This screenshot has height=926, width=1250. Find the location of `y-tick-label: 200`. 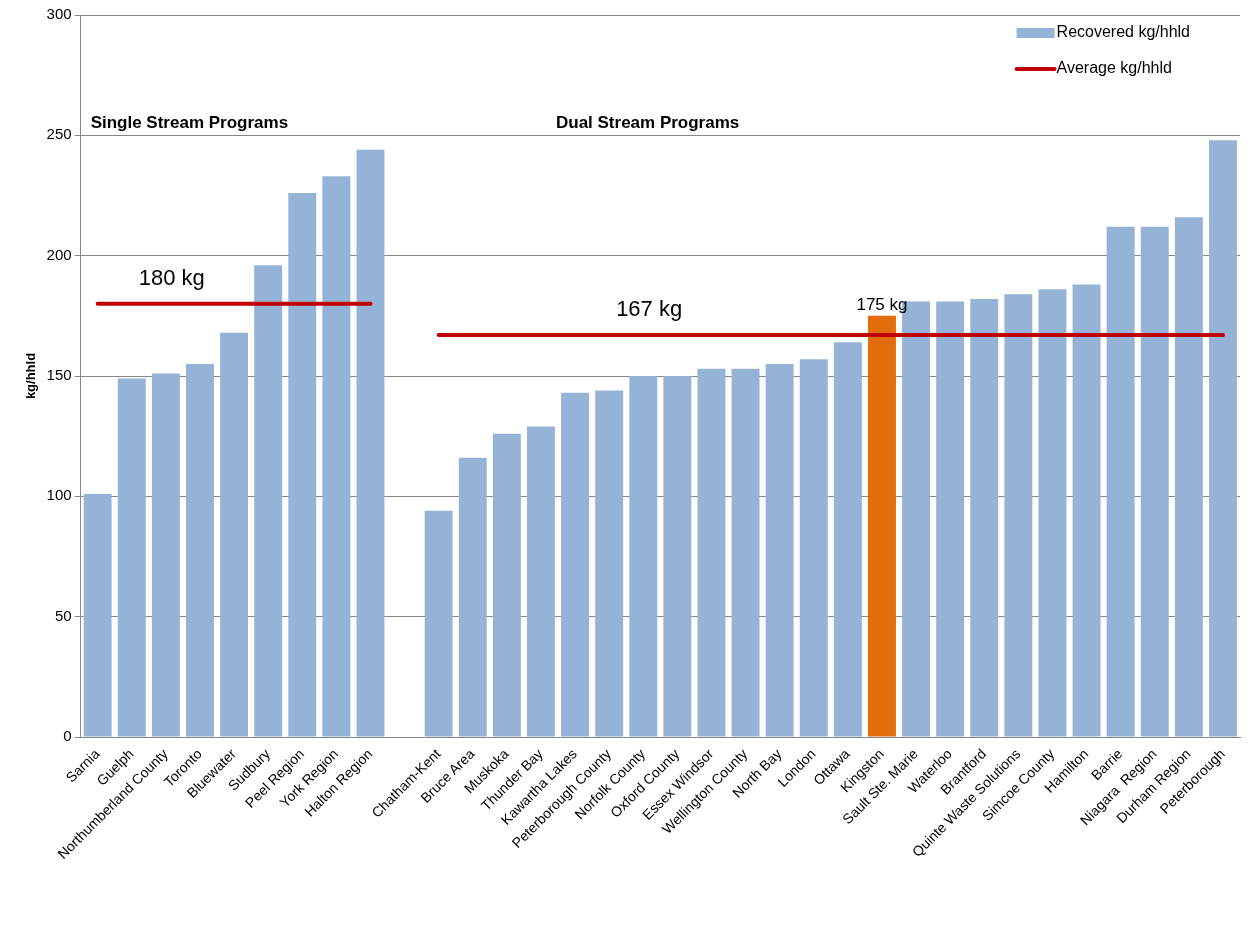

y-tick-label: 200 is located at coordinates (59, 254).